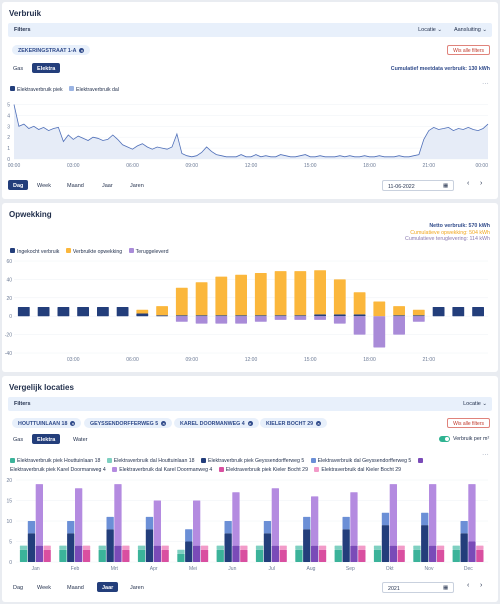 This screenshot has width=500, height=604. What do you see at coordinates (9, 502) in the screenshot?
I see `y-tick-label: 15` at bounding box center [9, 502].